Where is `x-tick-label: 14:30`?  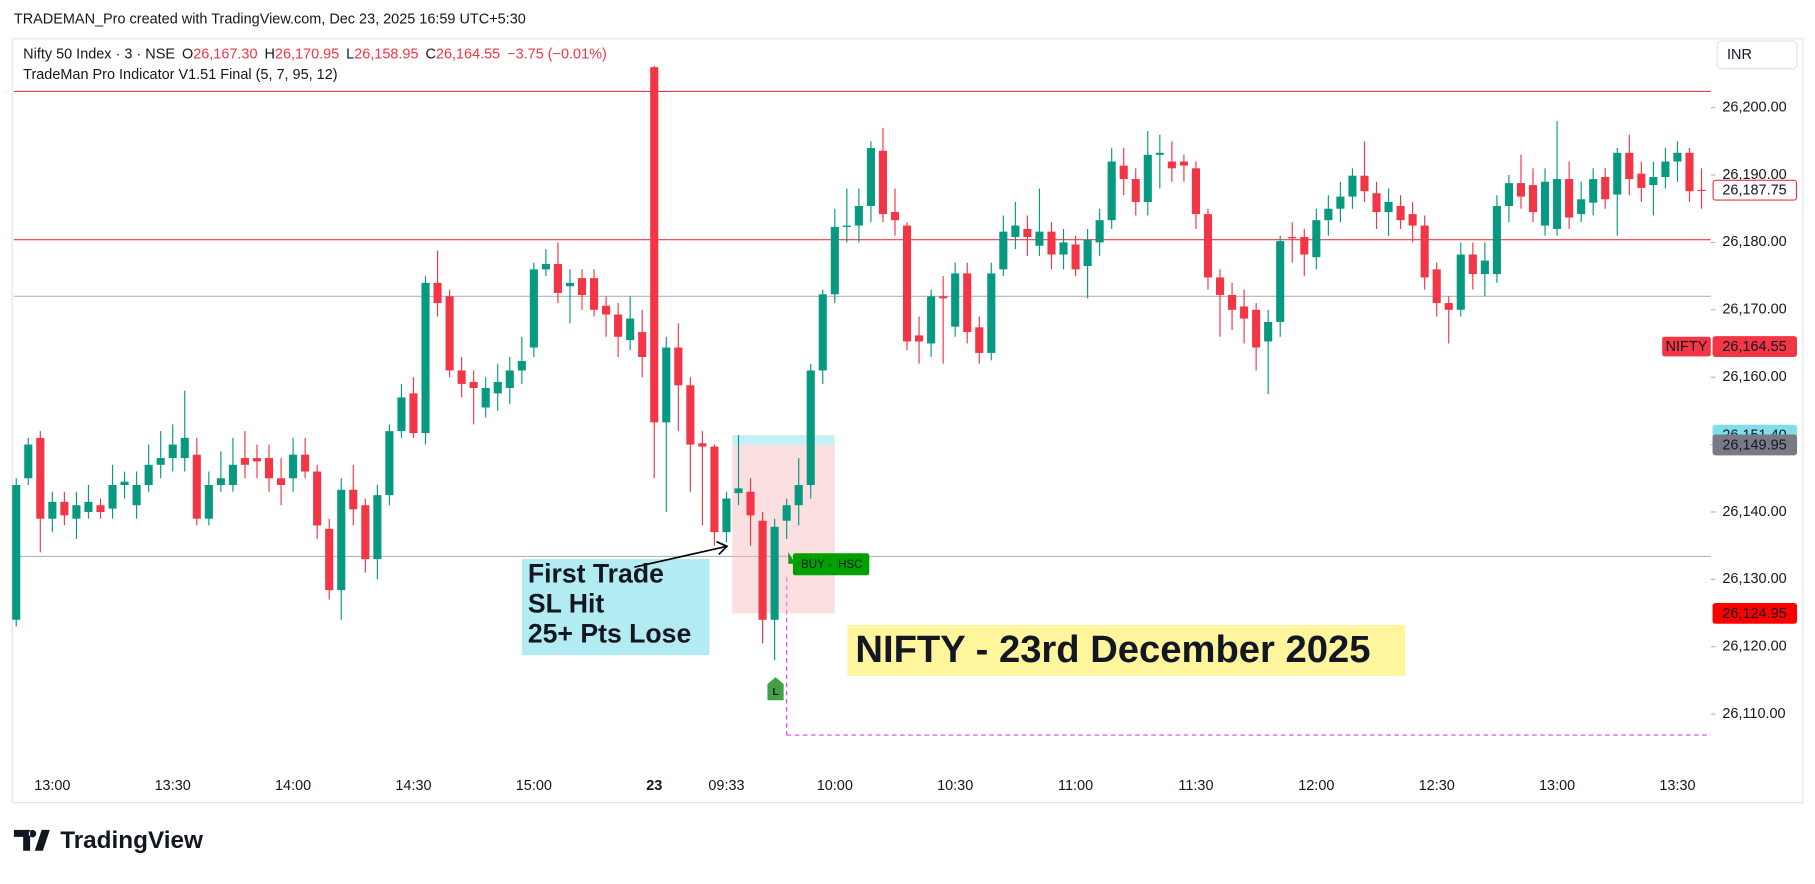 x-tick-label: 14:30 is located at coordinates (413, 786).